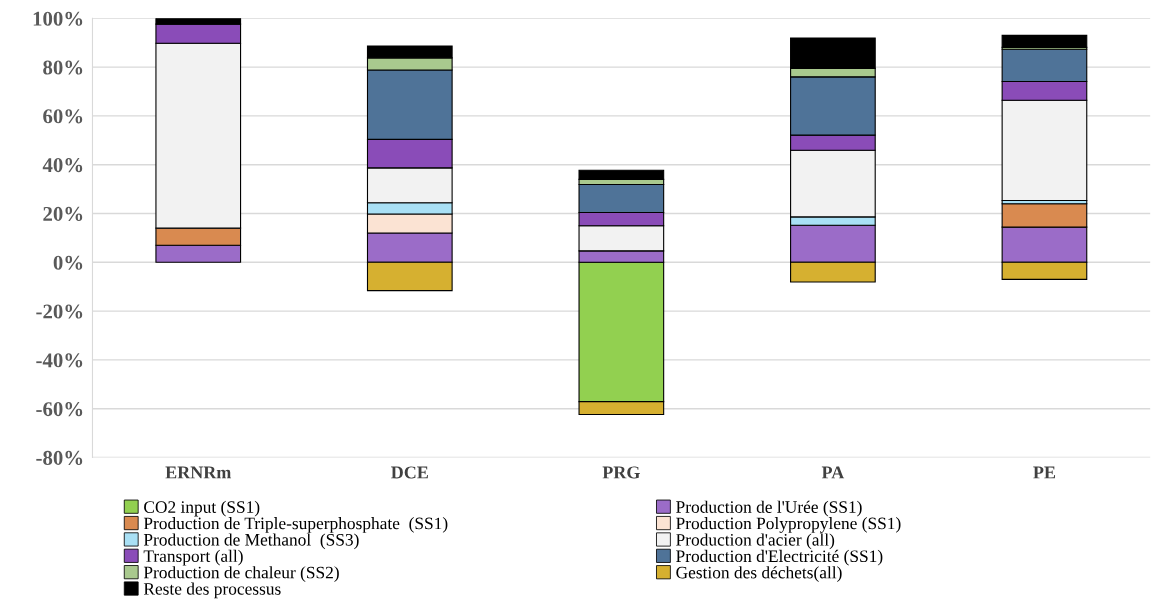 This screenshot has height=610, width=1156. Describe the element at coordinates (59, 409) in the screenshot. I see `y-tick-label: -60%` at that location.